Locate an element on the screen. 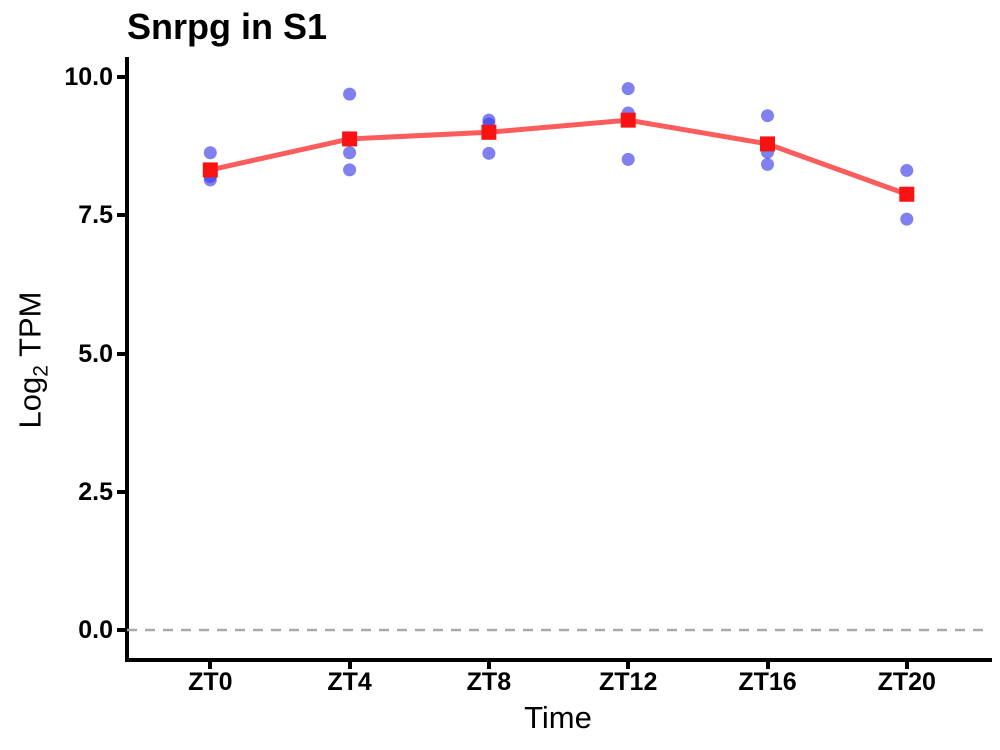 The image size is (1000, 750). x-tick-label: ZT16 is located at coordinates (767, 682).